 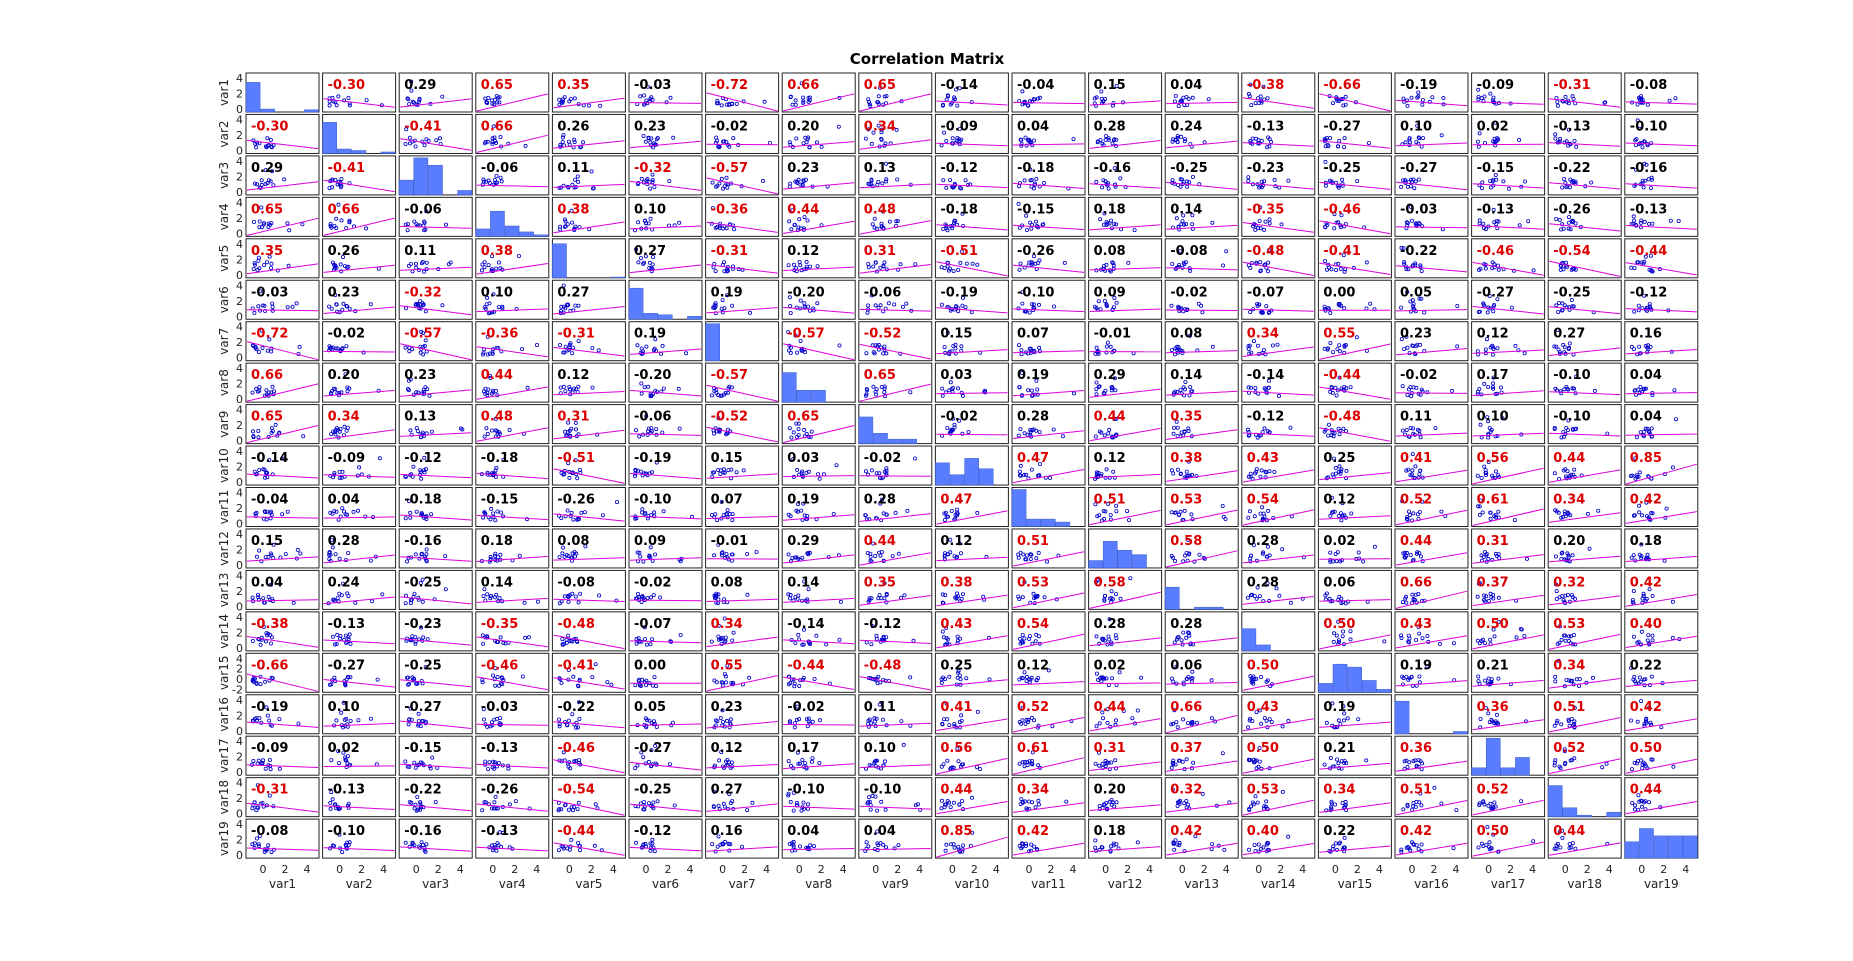 What do you see at coordinates (282, 341) in the screenshot?
I see `matrix-cell: -0.72` at bounding box center [282, 341].